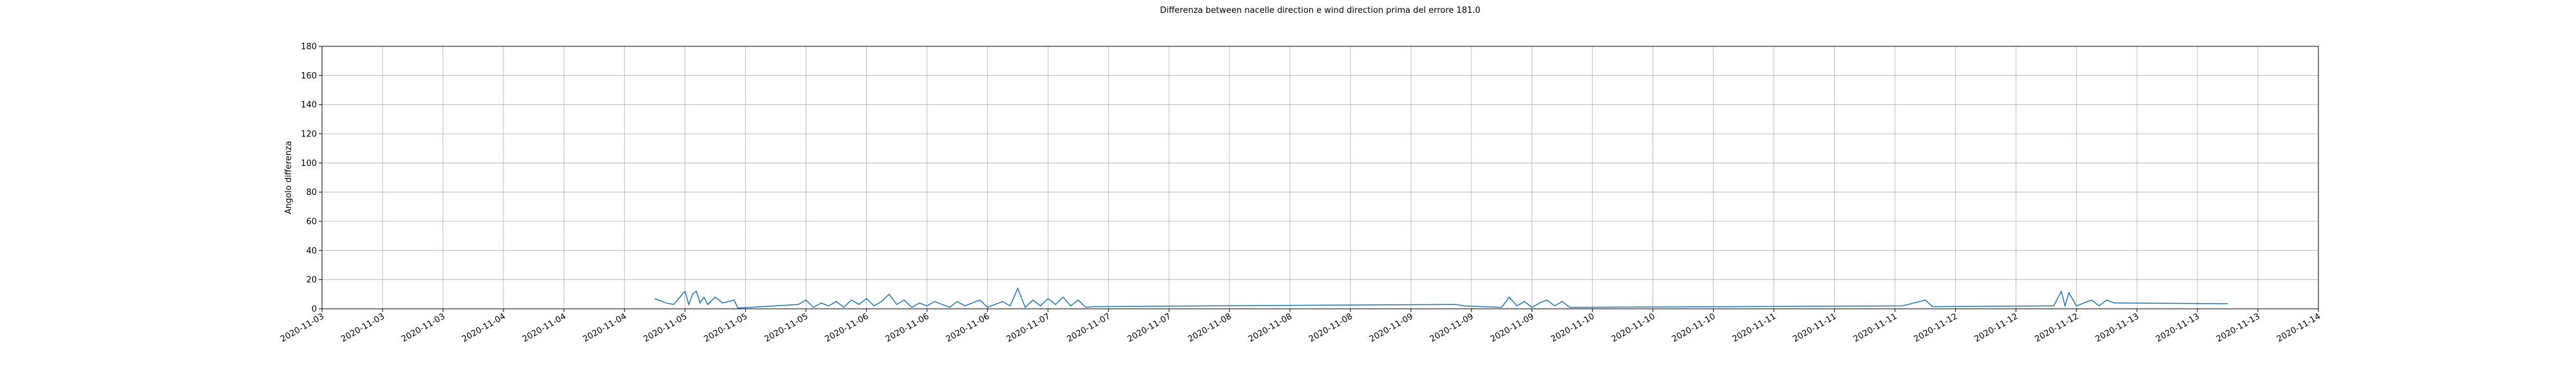 The height and width of the screenshot is (386, 2576). I want to click on y-tick-label: 20, so click(311, 280).